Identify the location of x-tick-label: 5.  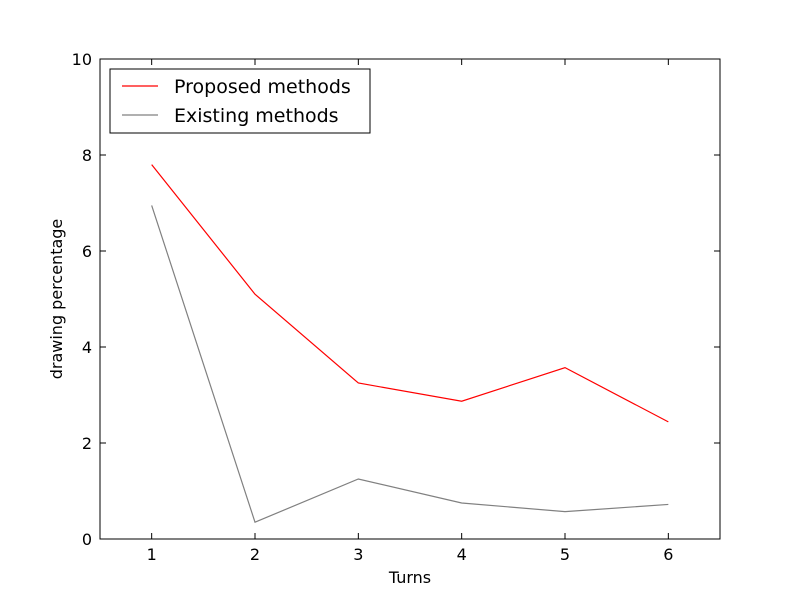
(565, 554).